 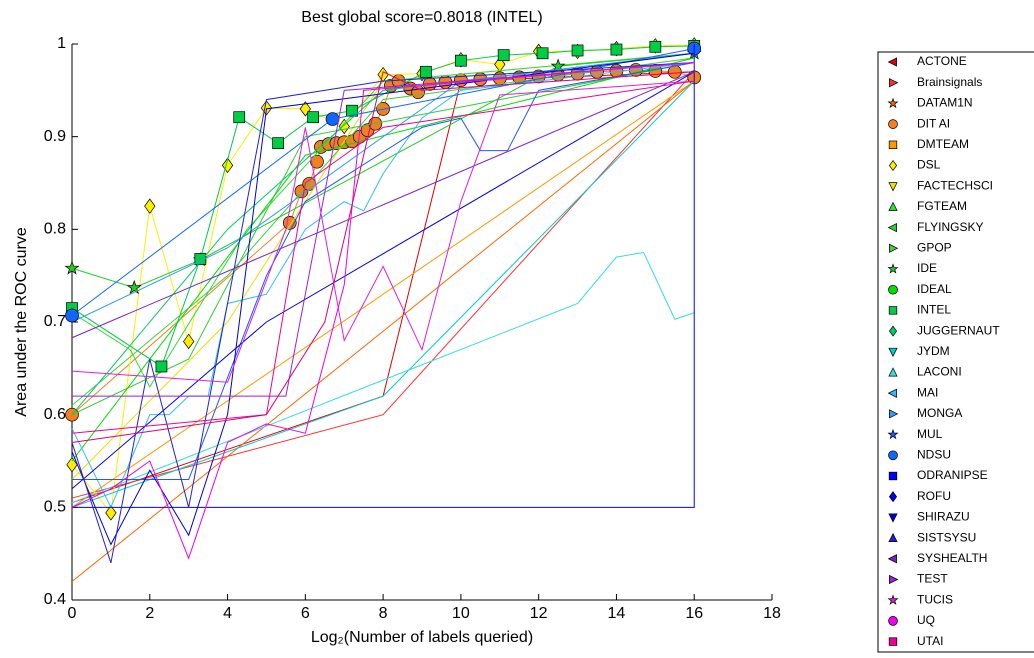 What do you see at coordinates (617, 613) in the screenshot?
I see `x-tick-label: 14` at bounding box center [617, 613].